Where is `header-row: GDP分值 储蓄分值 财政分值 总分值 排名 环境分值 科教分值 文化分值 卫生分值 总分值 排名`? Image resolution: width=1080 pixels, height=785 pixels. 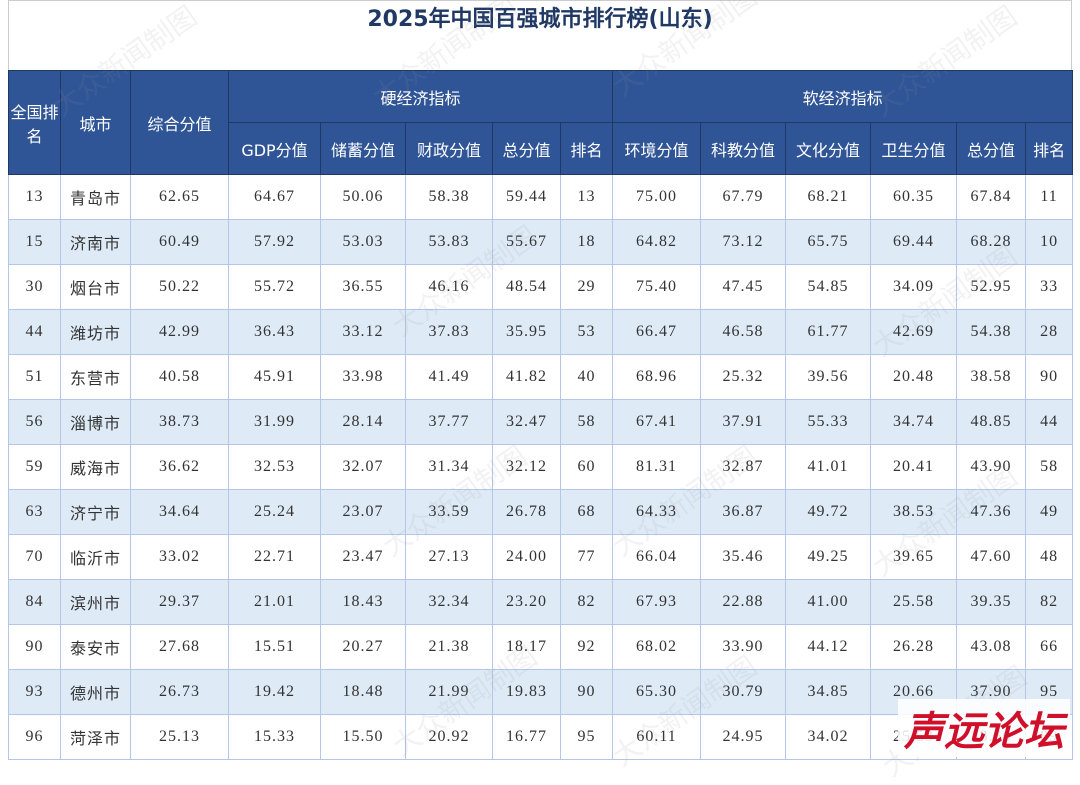 header-row: GDP分值 储蓄分值 财政分值 总分值 排名 环境分值 科教分值 文化分值 卫生分值 总分值 排名 is located at coordinates (541, 148).